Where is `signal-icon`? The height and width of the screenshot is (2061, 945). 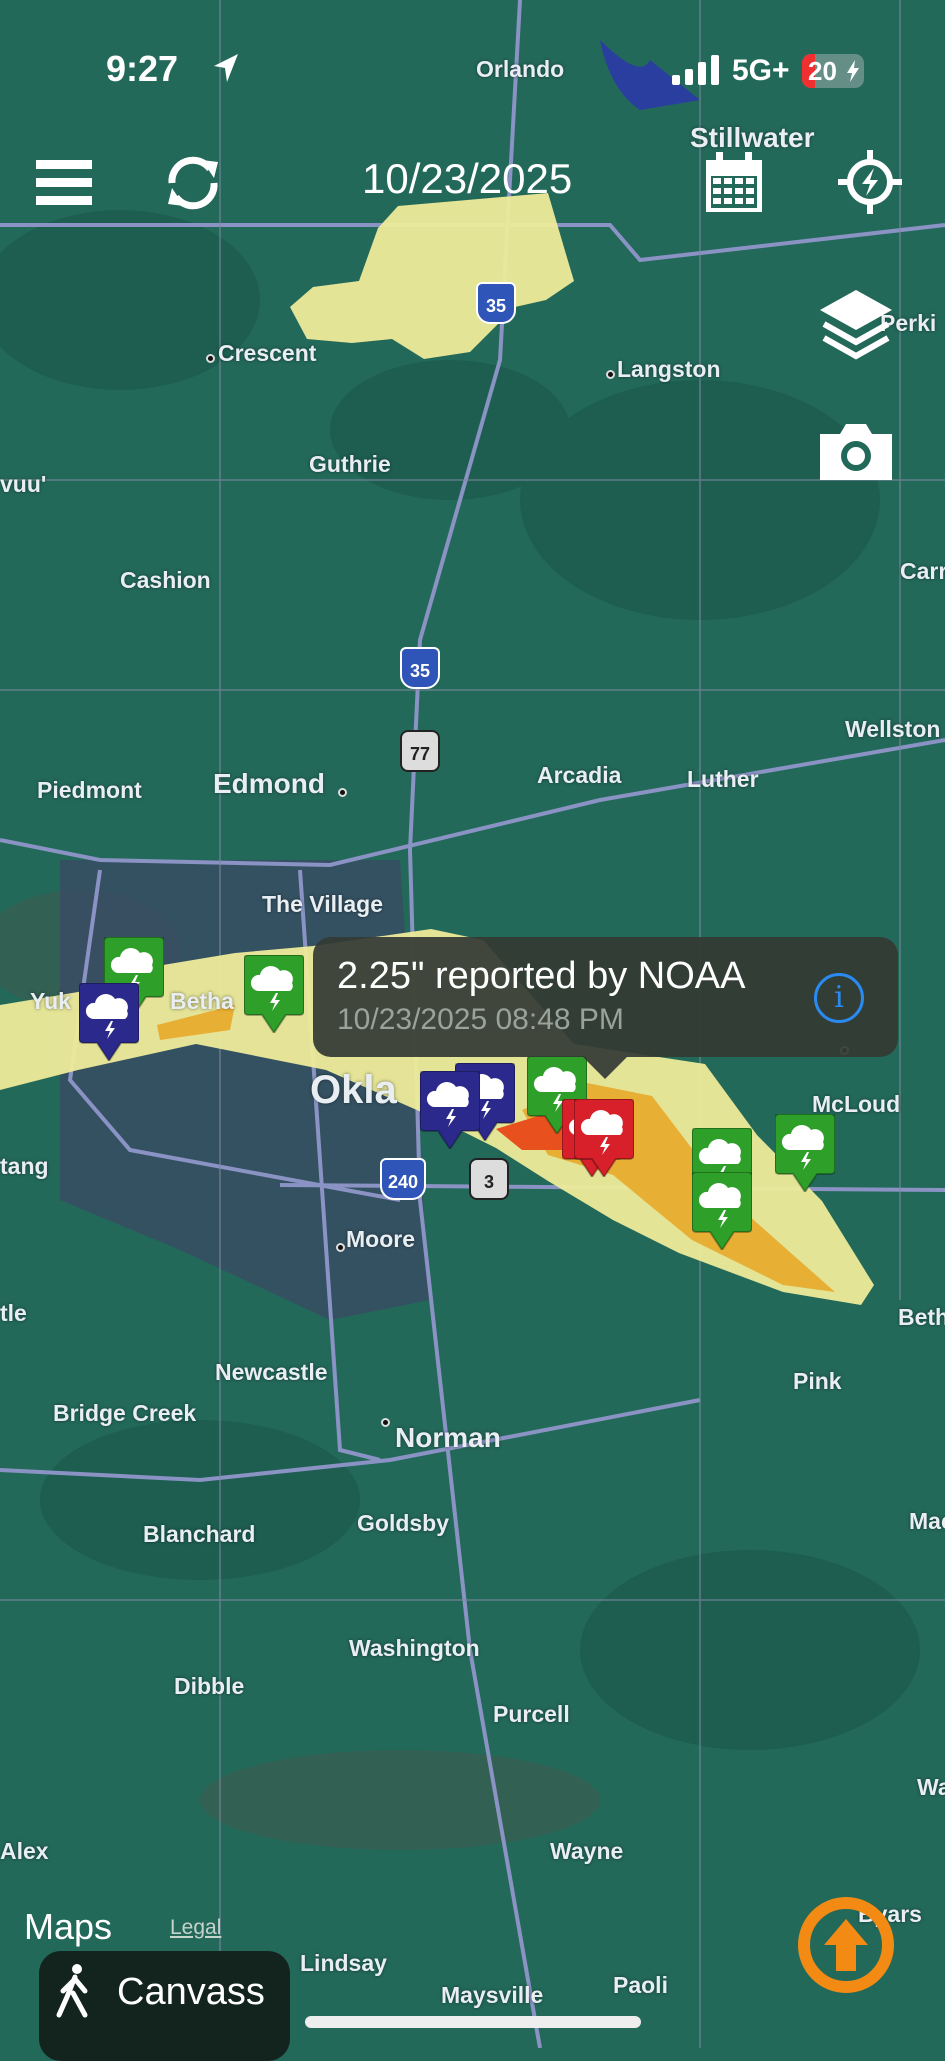 signal-icon is located at coordinates (695, 70).